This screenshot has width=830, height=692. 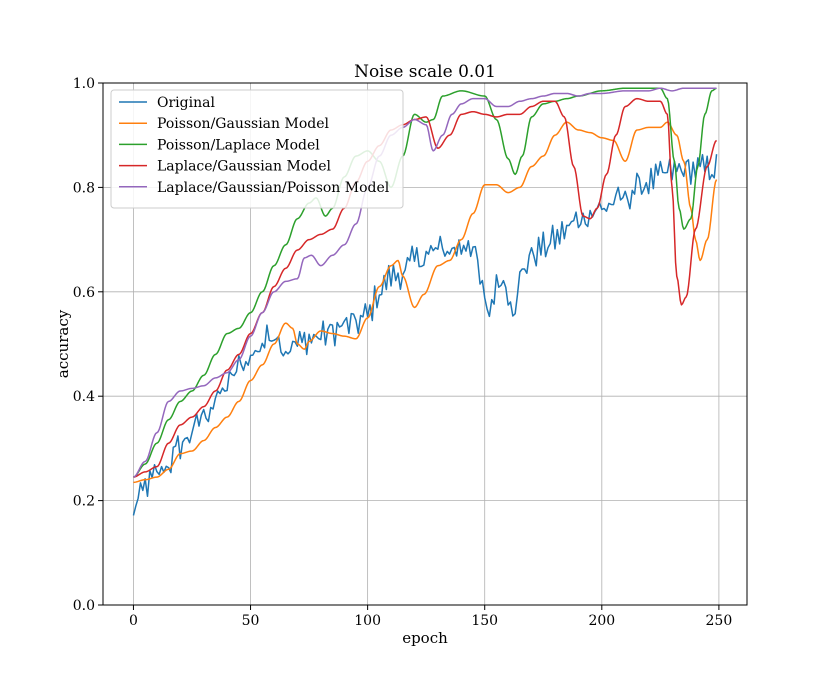 What do you see at coordinates (367, 621) in the screenshot?
I see `x-tick-label: 100` at bounding box center [367, 621].